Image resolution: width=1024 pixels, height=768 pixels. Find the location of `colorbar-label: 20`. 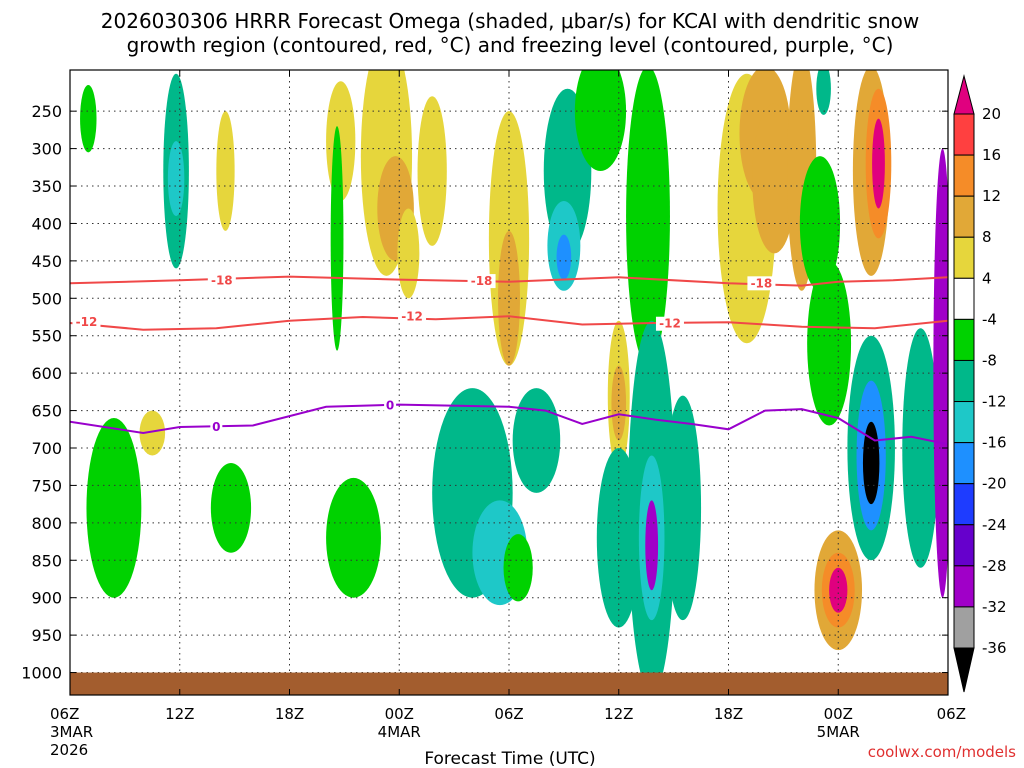

colorbar-label: 20 is located at coordinates (991, 114).